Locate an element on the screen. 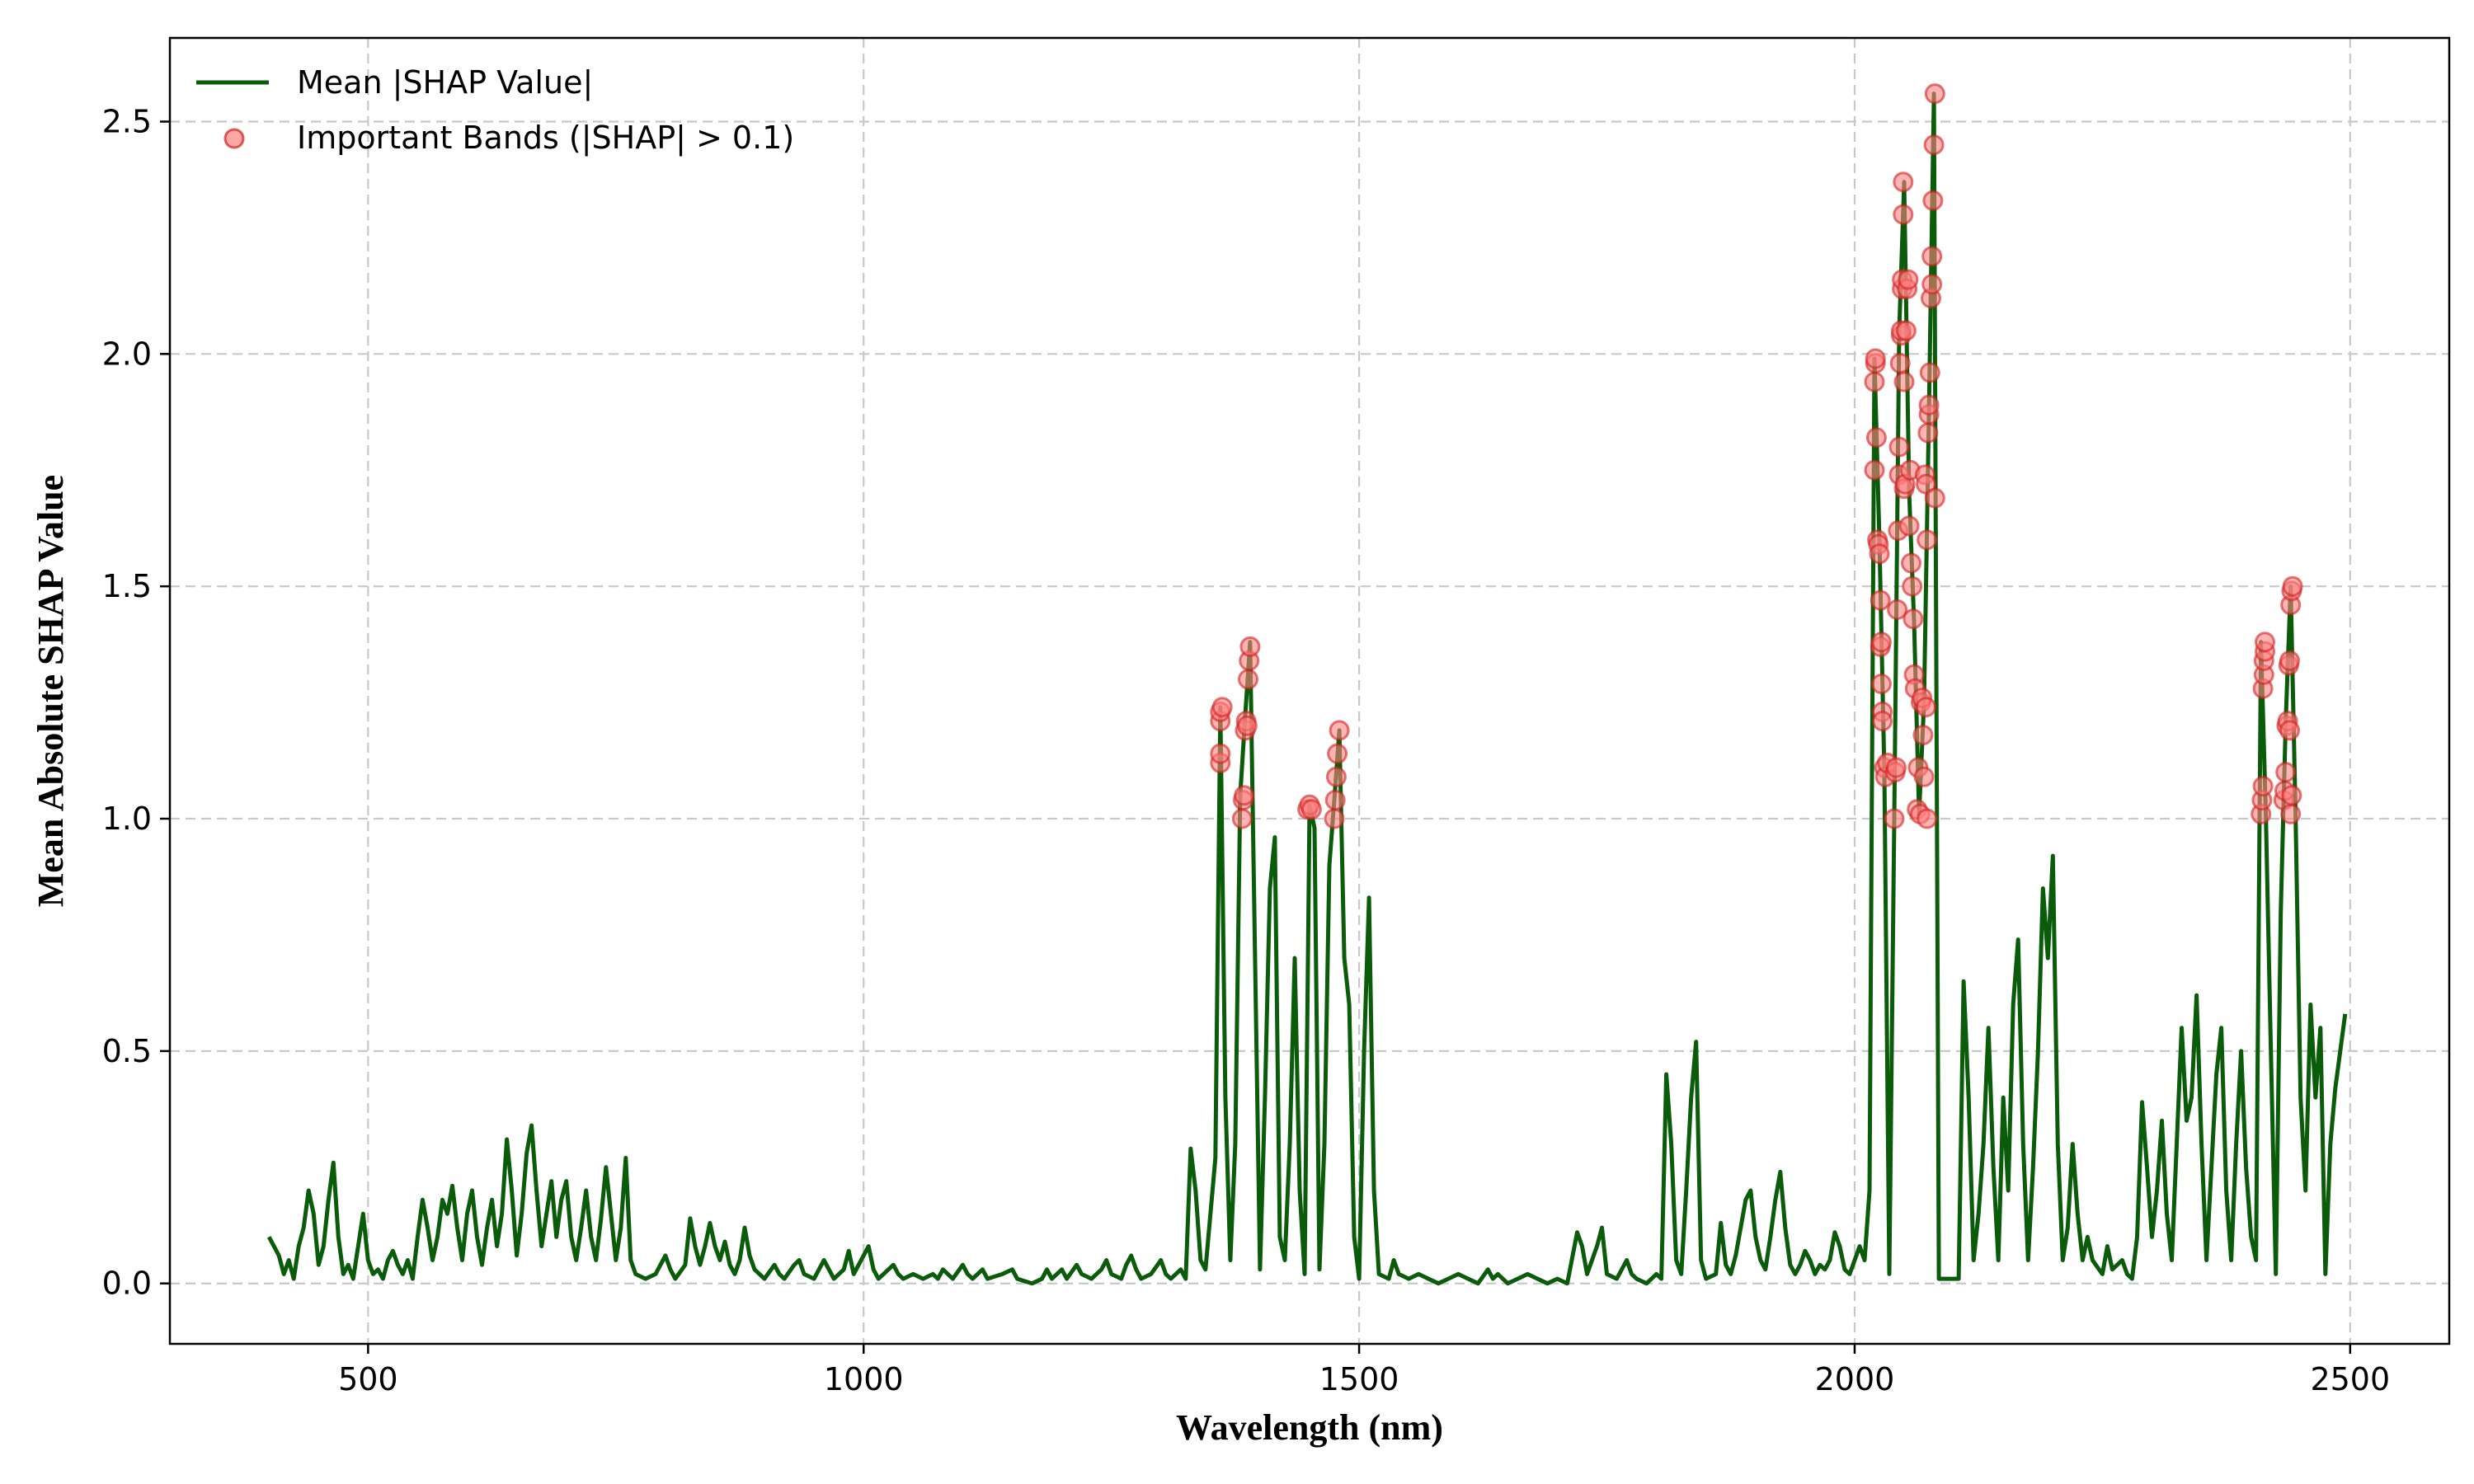 Image resolution: width=2474 pixels, height=1484 pixels. x-tick-label: 1000 is located at coordinates (864, 1379).